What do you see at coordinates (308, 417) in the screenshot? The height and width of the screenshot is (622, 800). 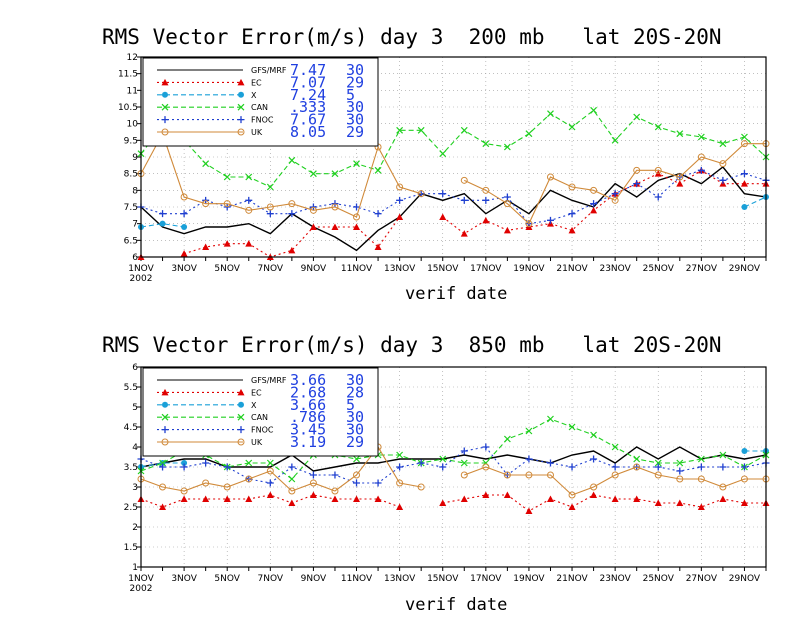 I see `legend-mean: .786` at bounding box center [308, 417].